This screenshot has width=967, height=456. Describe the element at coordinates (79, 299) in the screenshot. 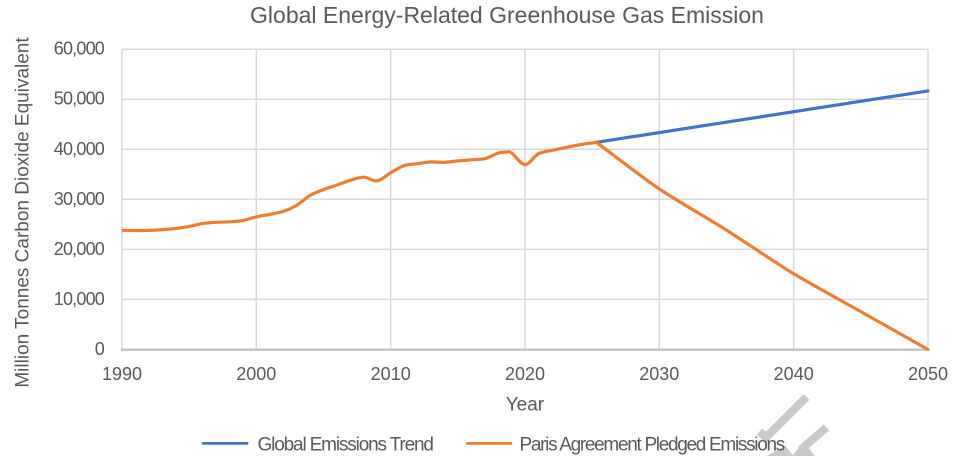

I see `svg-text: 10,000` at that location.